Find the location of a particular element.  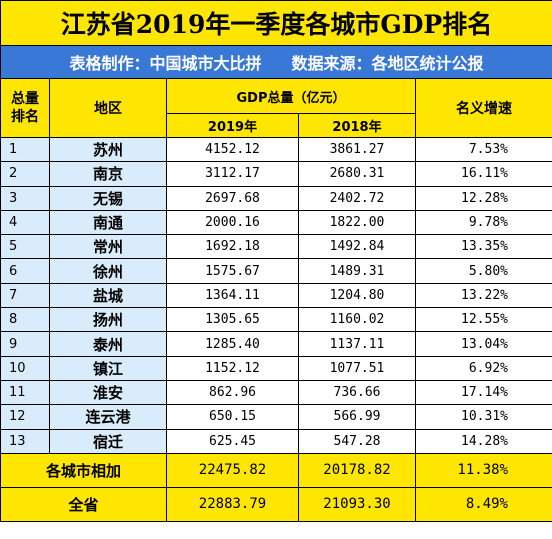

growth-cell: 6.92% is located at coordinates (483, 368).